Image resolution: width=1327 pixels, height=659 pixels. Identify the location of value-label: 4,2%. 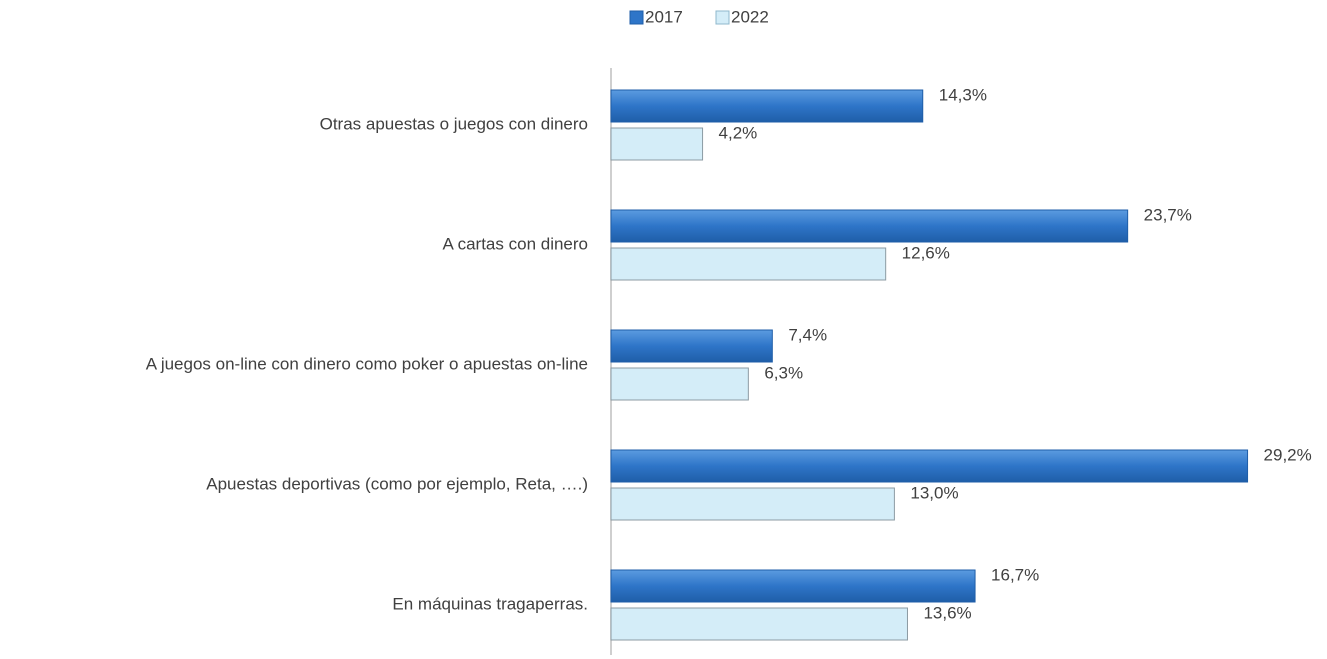
(738, 132).